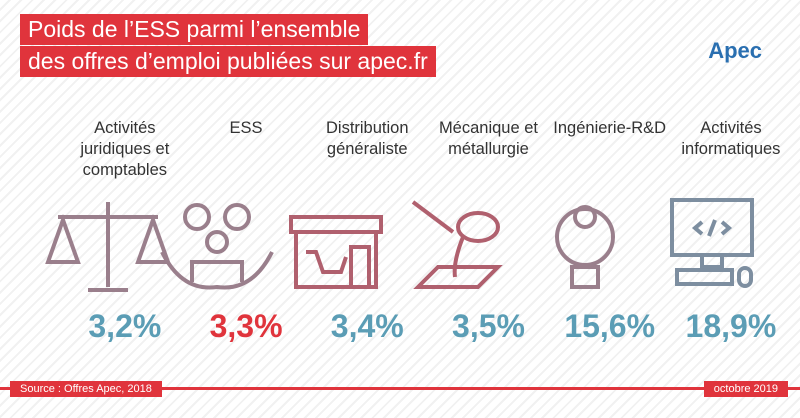 This screenshot has height=418, width=800. Describe the element at coordinates (731, 138) in the screenshot. I see `category-label: Activités informatiques` at that location.